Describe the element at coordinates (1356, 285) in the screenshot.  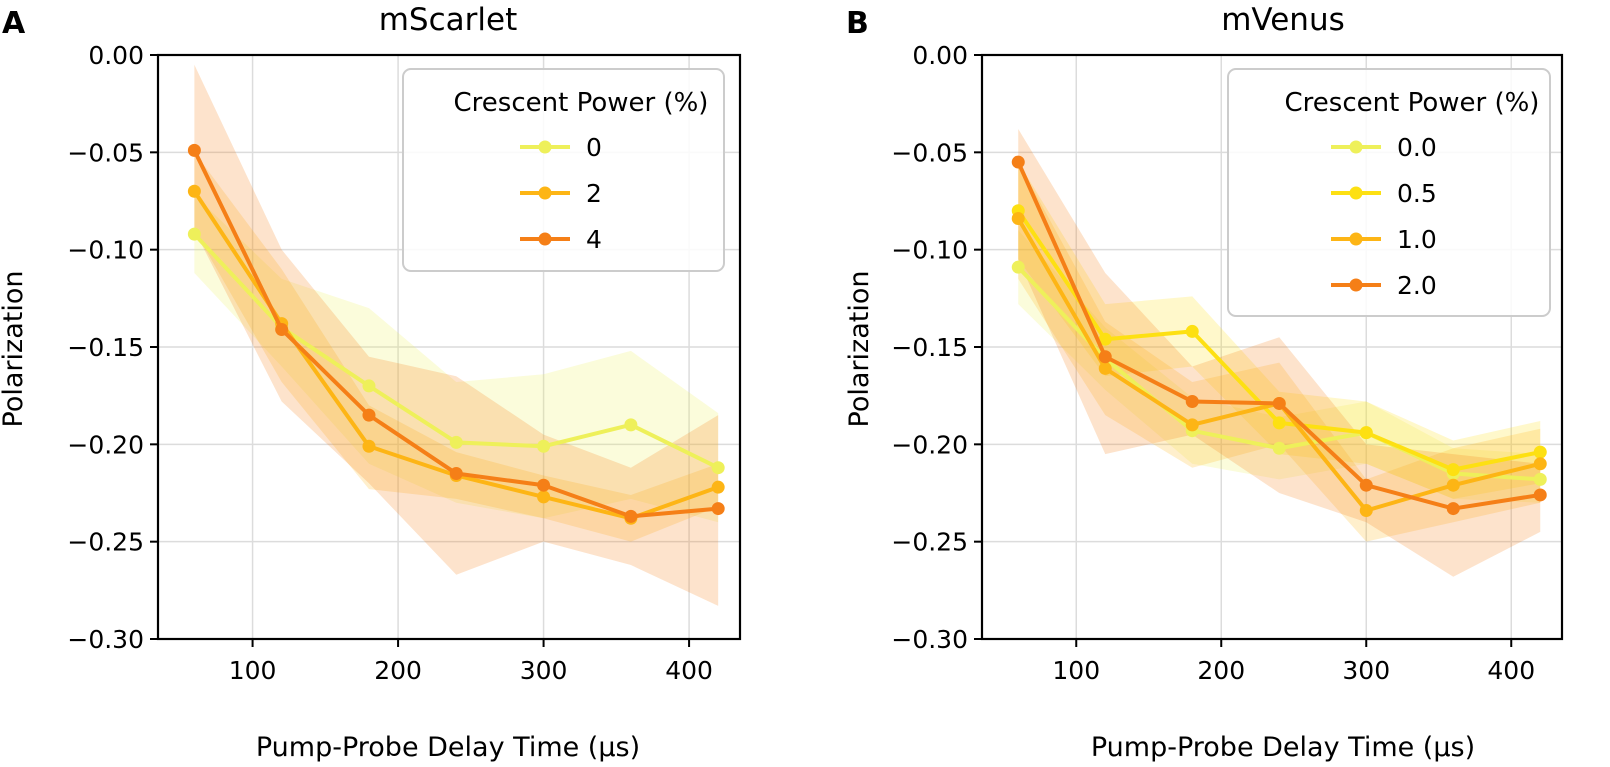
I see `legend-marker-2.0` at that location.